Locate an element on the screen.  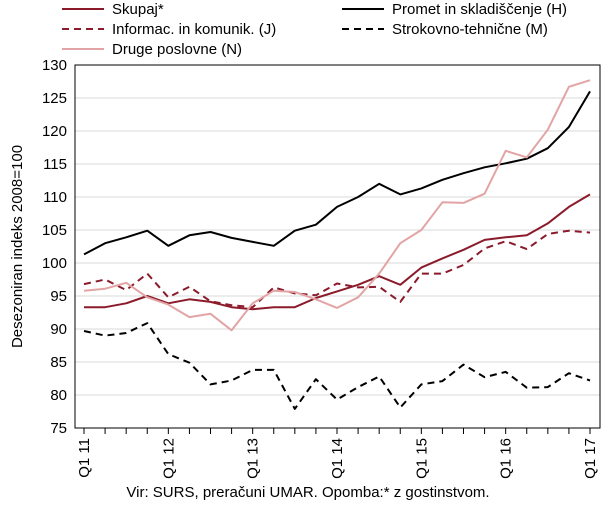
y-tick-label: 125 is located at coordinates (54, 98).